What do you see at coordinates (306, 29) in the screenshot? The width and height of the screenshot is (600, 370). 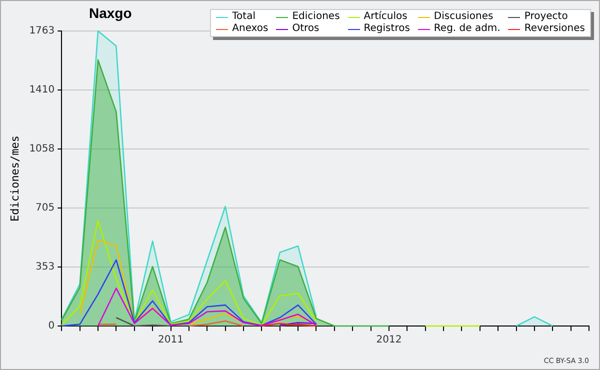 I see `legend-label: Otros` at bounding box center [306, 29].